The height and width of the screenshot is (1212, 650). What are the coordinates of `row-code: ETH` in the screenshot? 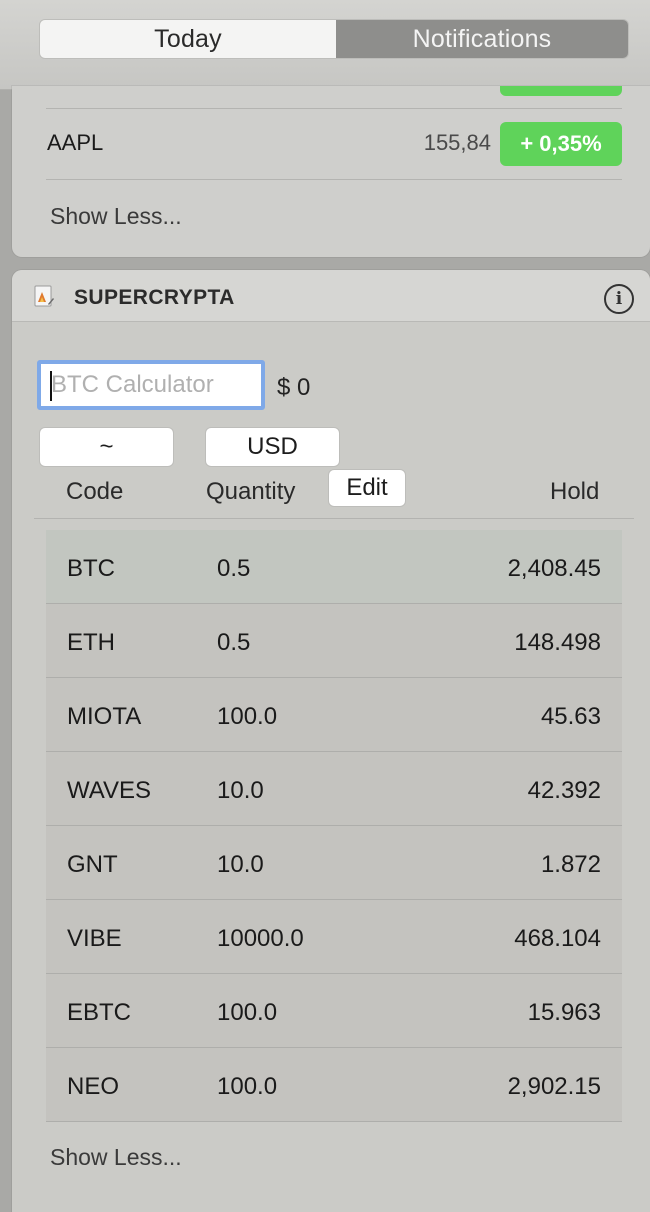 It's located at (91, 642).